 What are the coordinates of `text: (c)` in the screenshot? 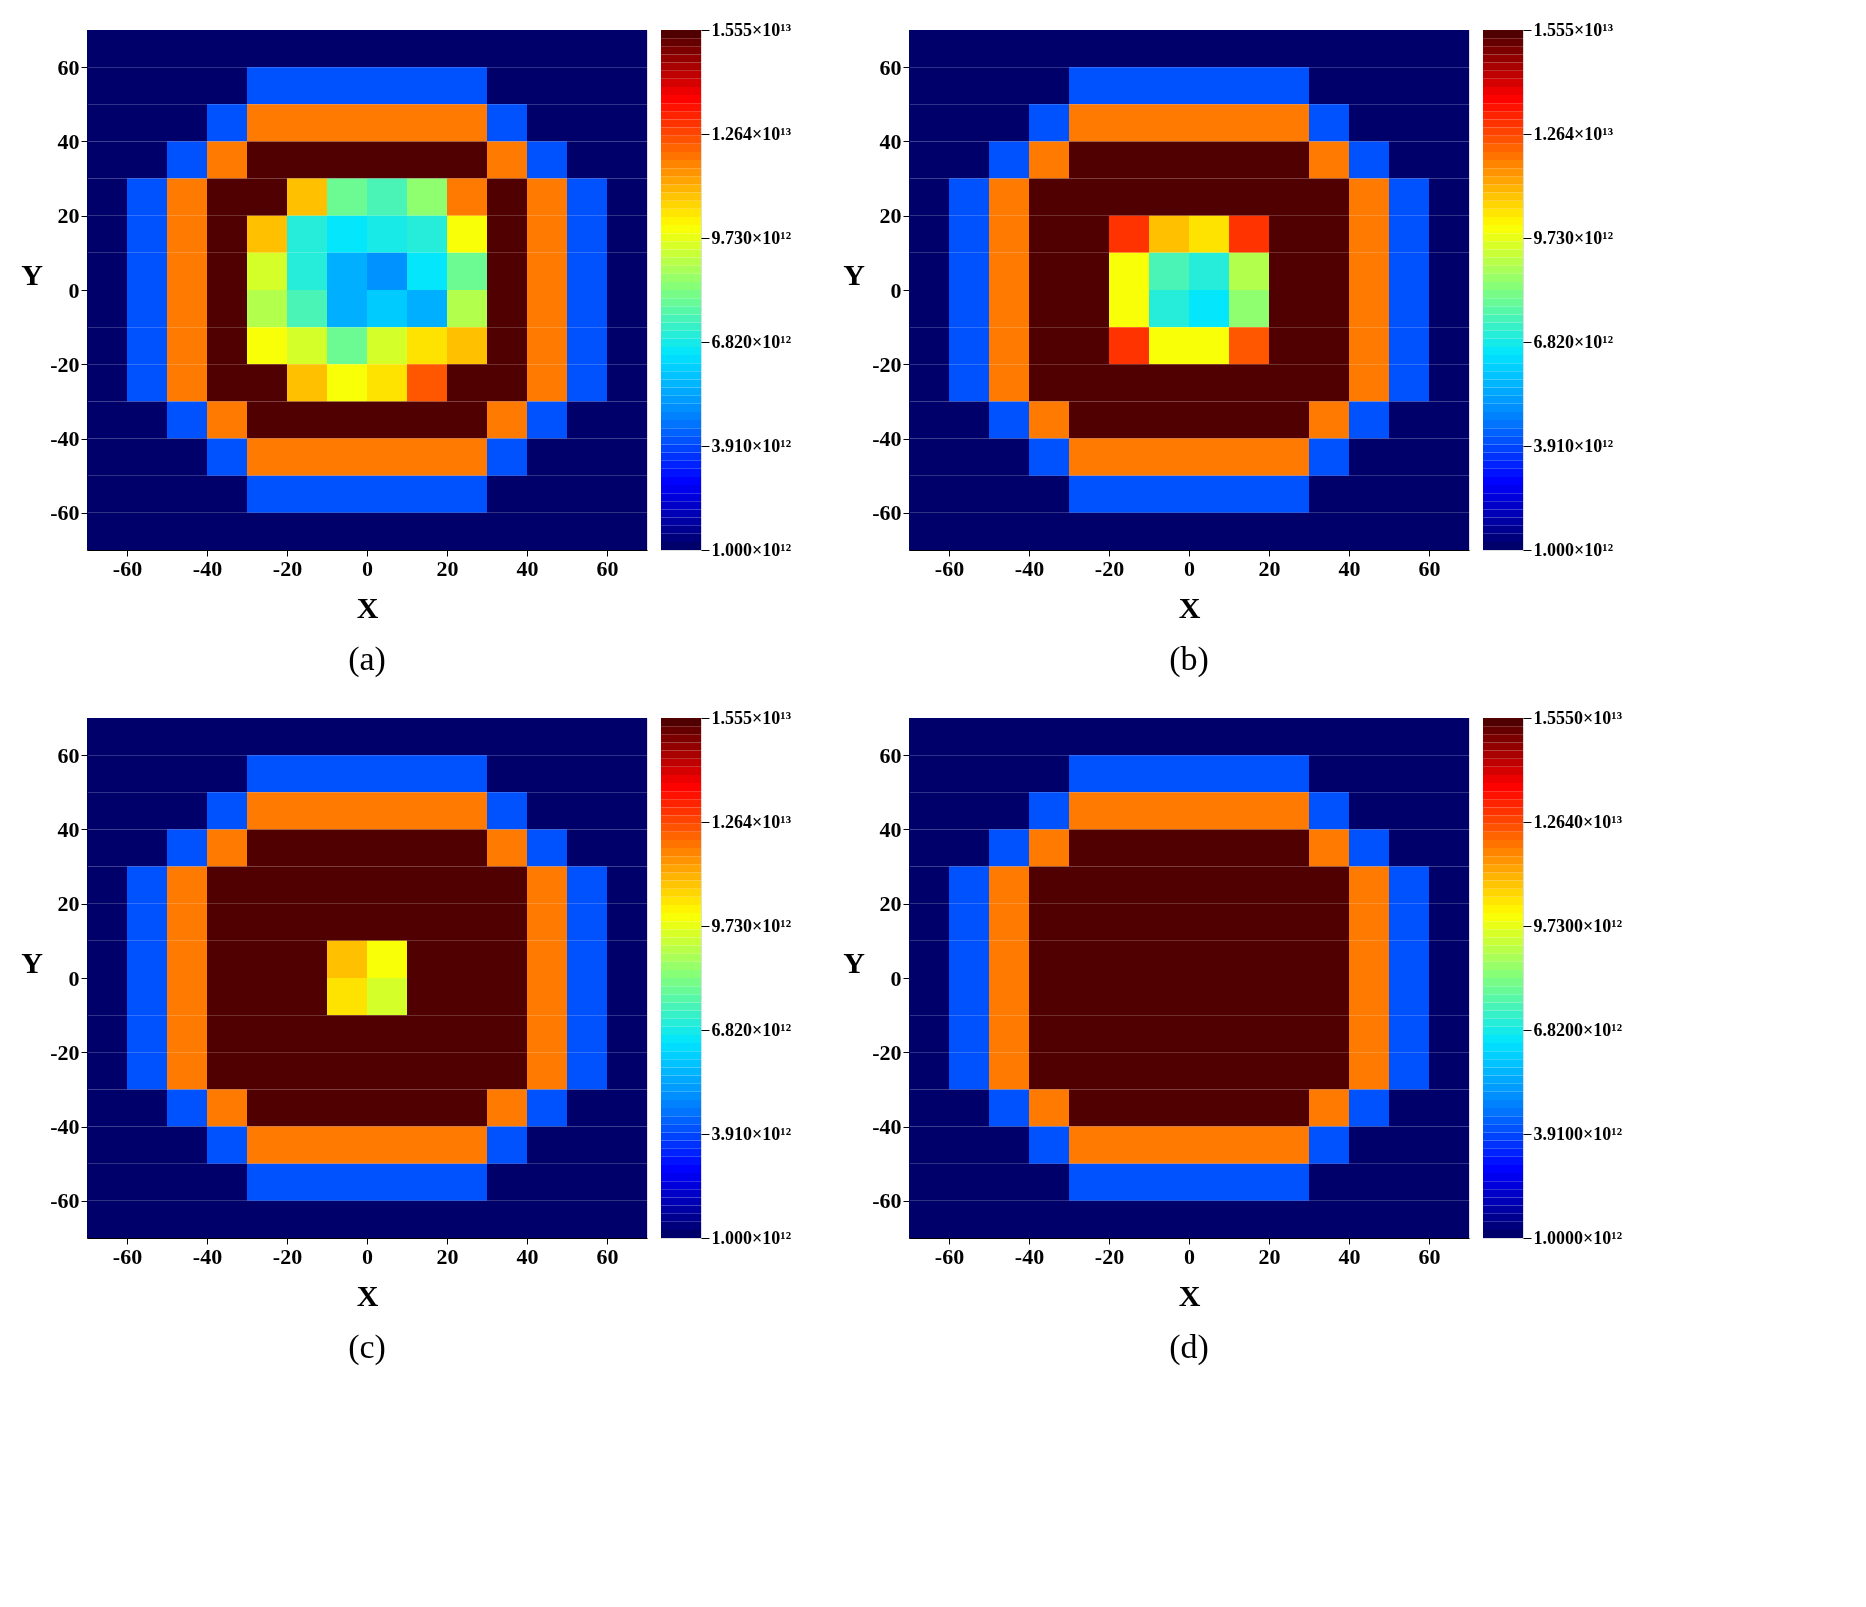 It's located at (367, 1347).